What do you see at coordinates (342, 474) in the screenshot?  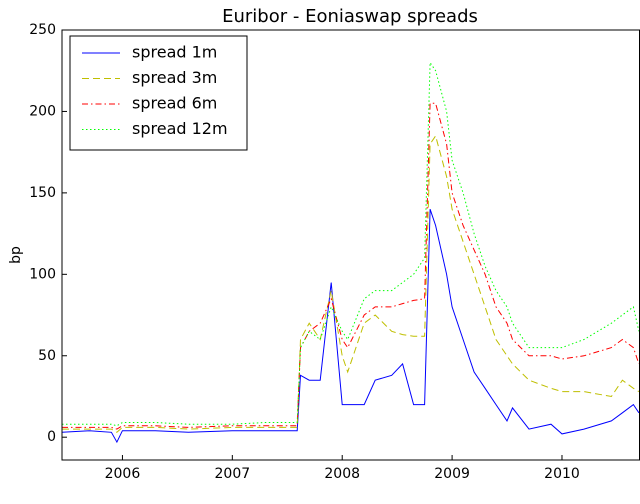 I see `x-tick-label: 2008` at bounding box center [342, 474].